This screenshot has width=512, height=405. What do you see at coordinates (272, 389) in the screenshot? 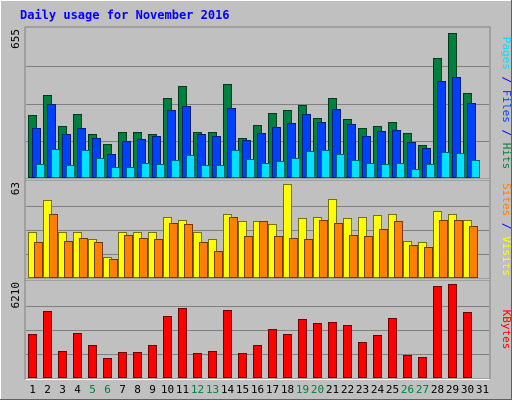
I see `day-label-17: 17` at bounding box center [272, 389].